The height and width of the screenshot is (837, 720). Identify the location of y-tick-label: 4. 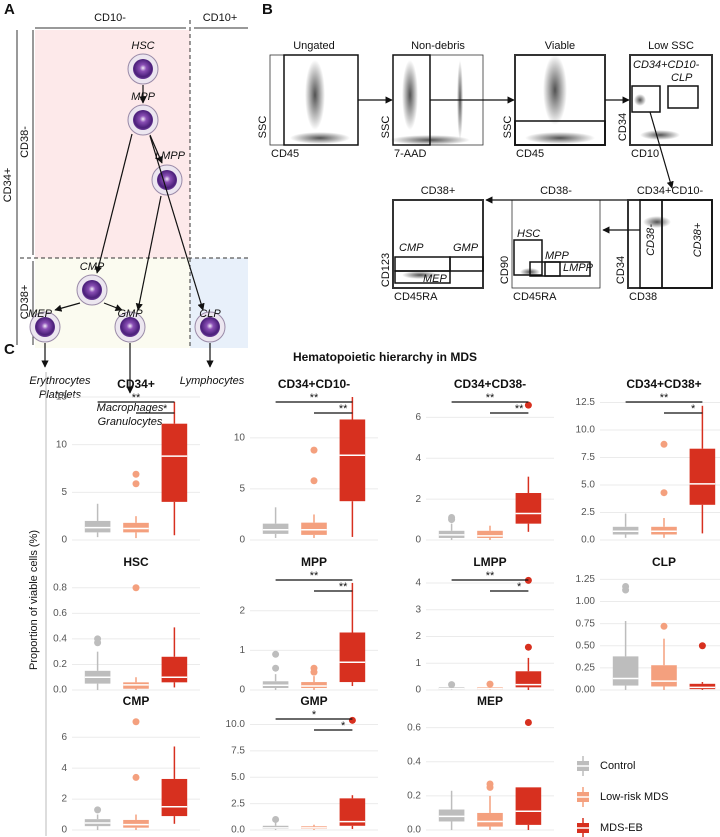
(418, 583).